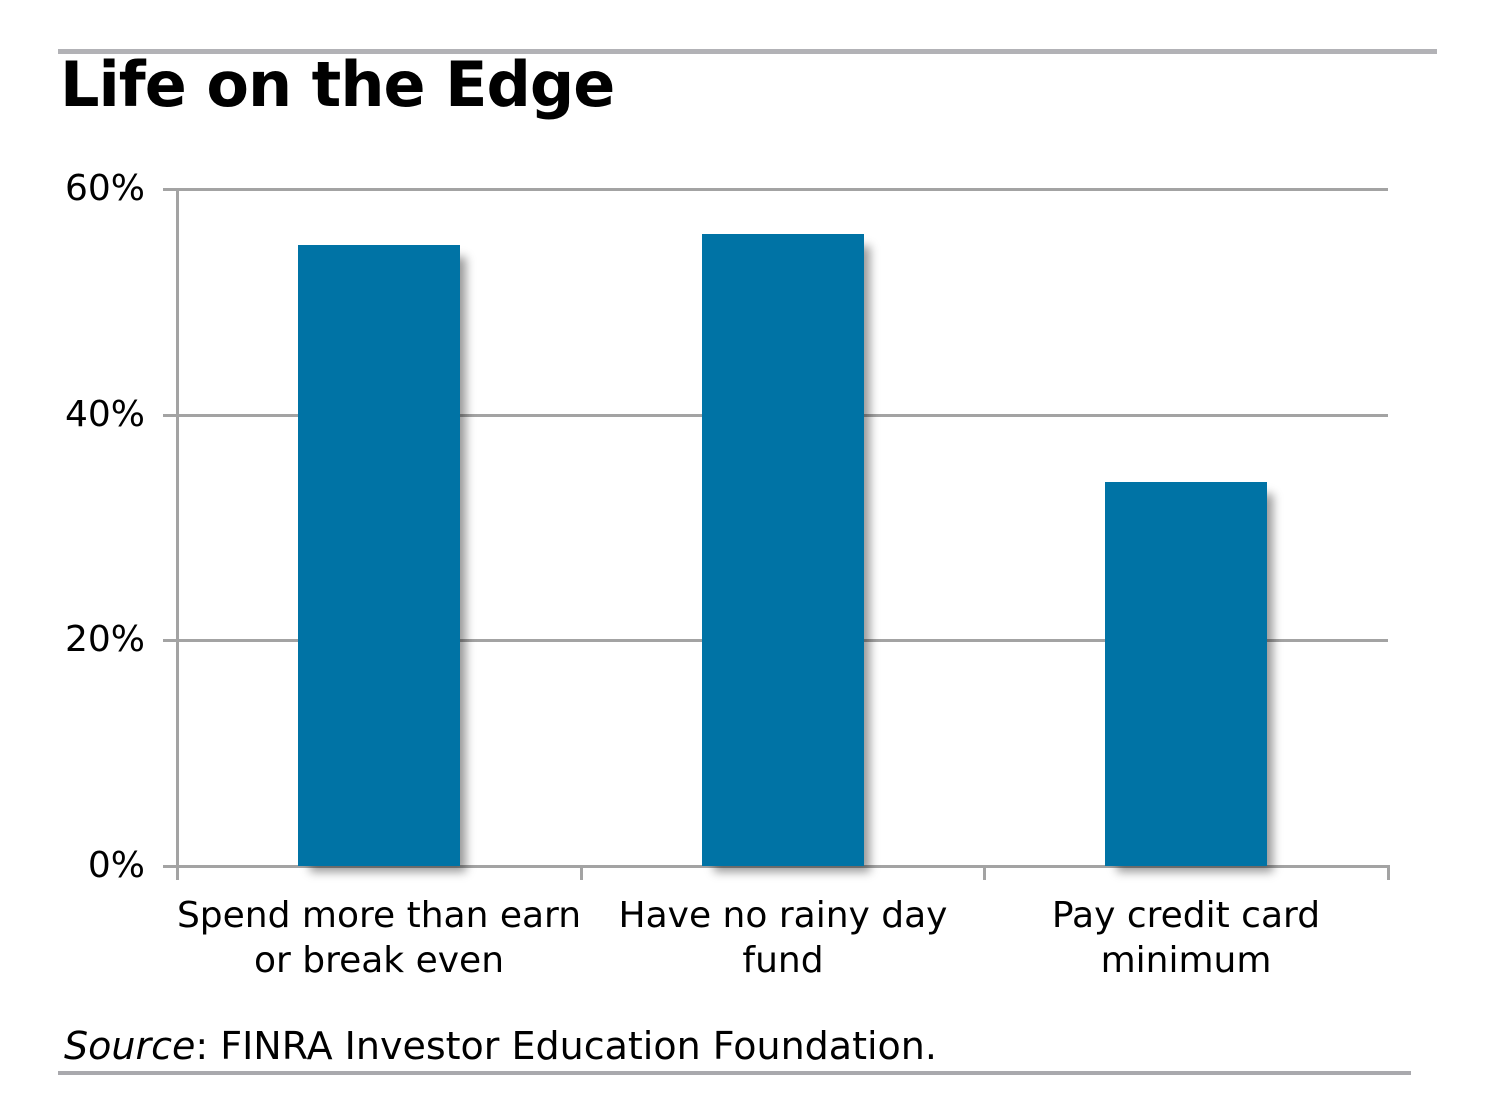 This screenshot has height=1108, width=1494. Describe the element at coordinates (337, 84) in the screenshot. I see `chart-title: Life on the Edge` at that location.